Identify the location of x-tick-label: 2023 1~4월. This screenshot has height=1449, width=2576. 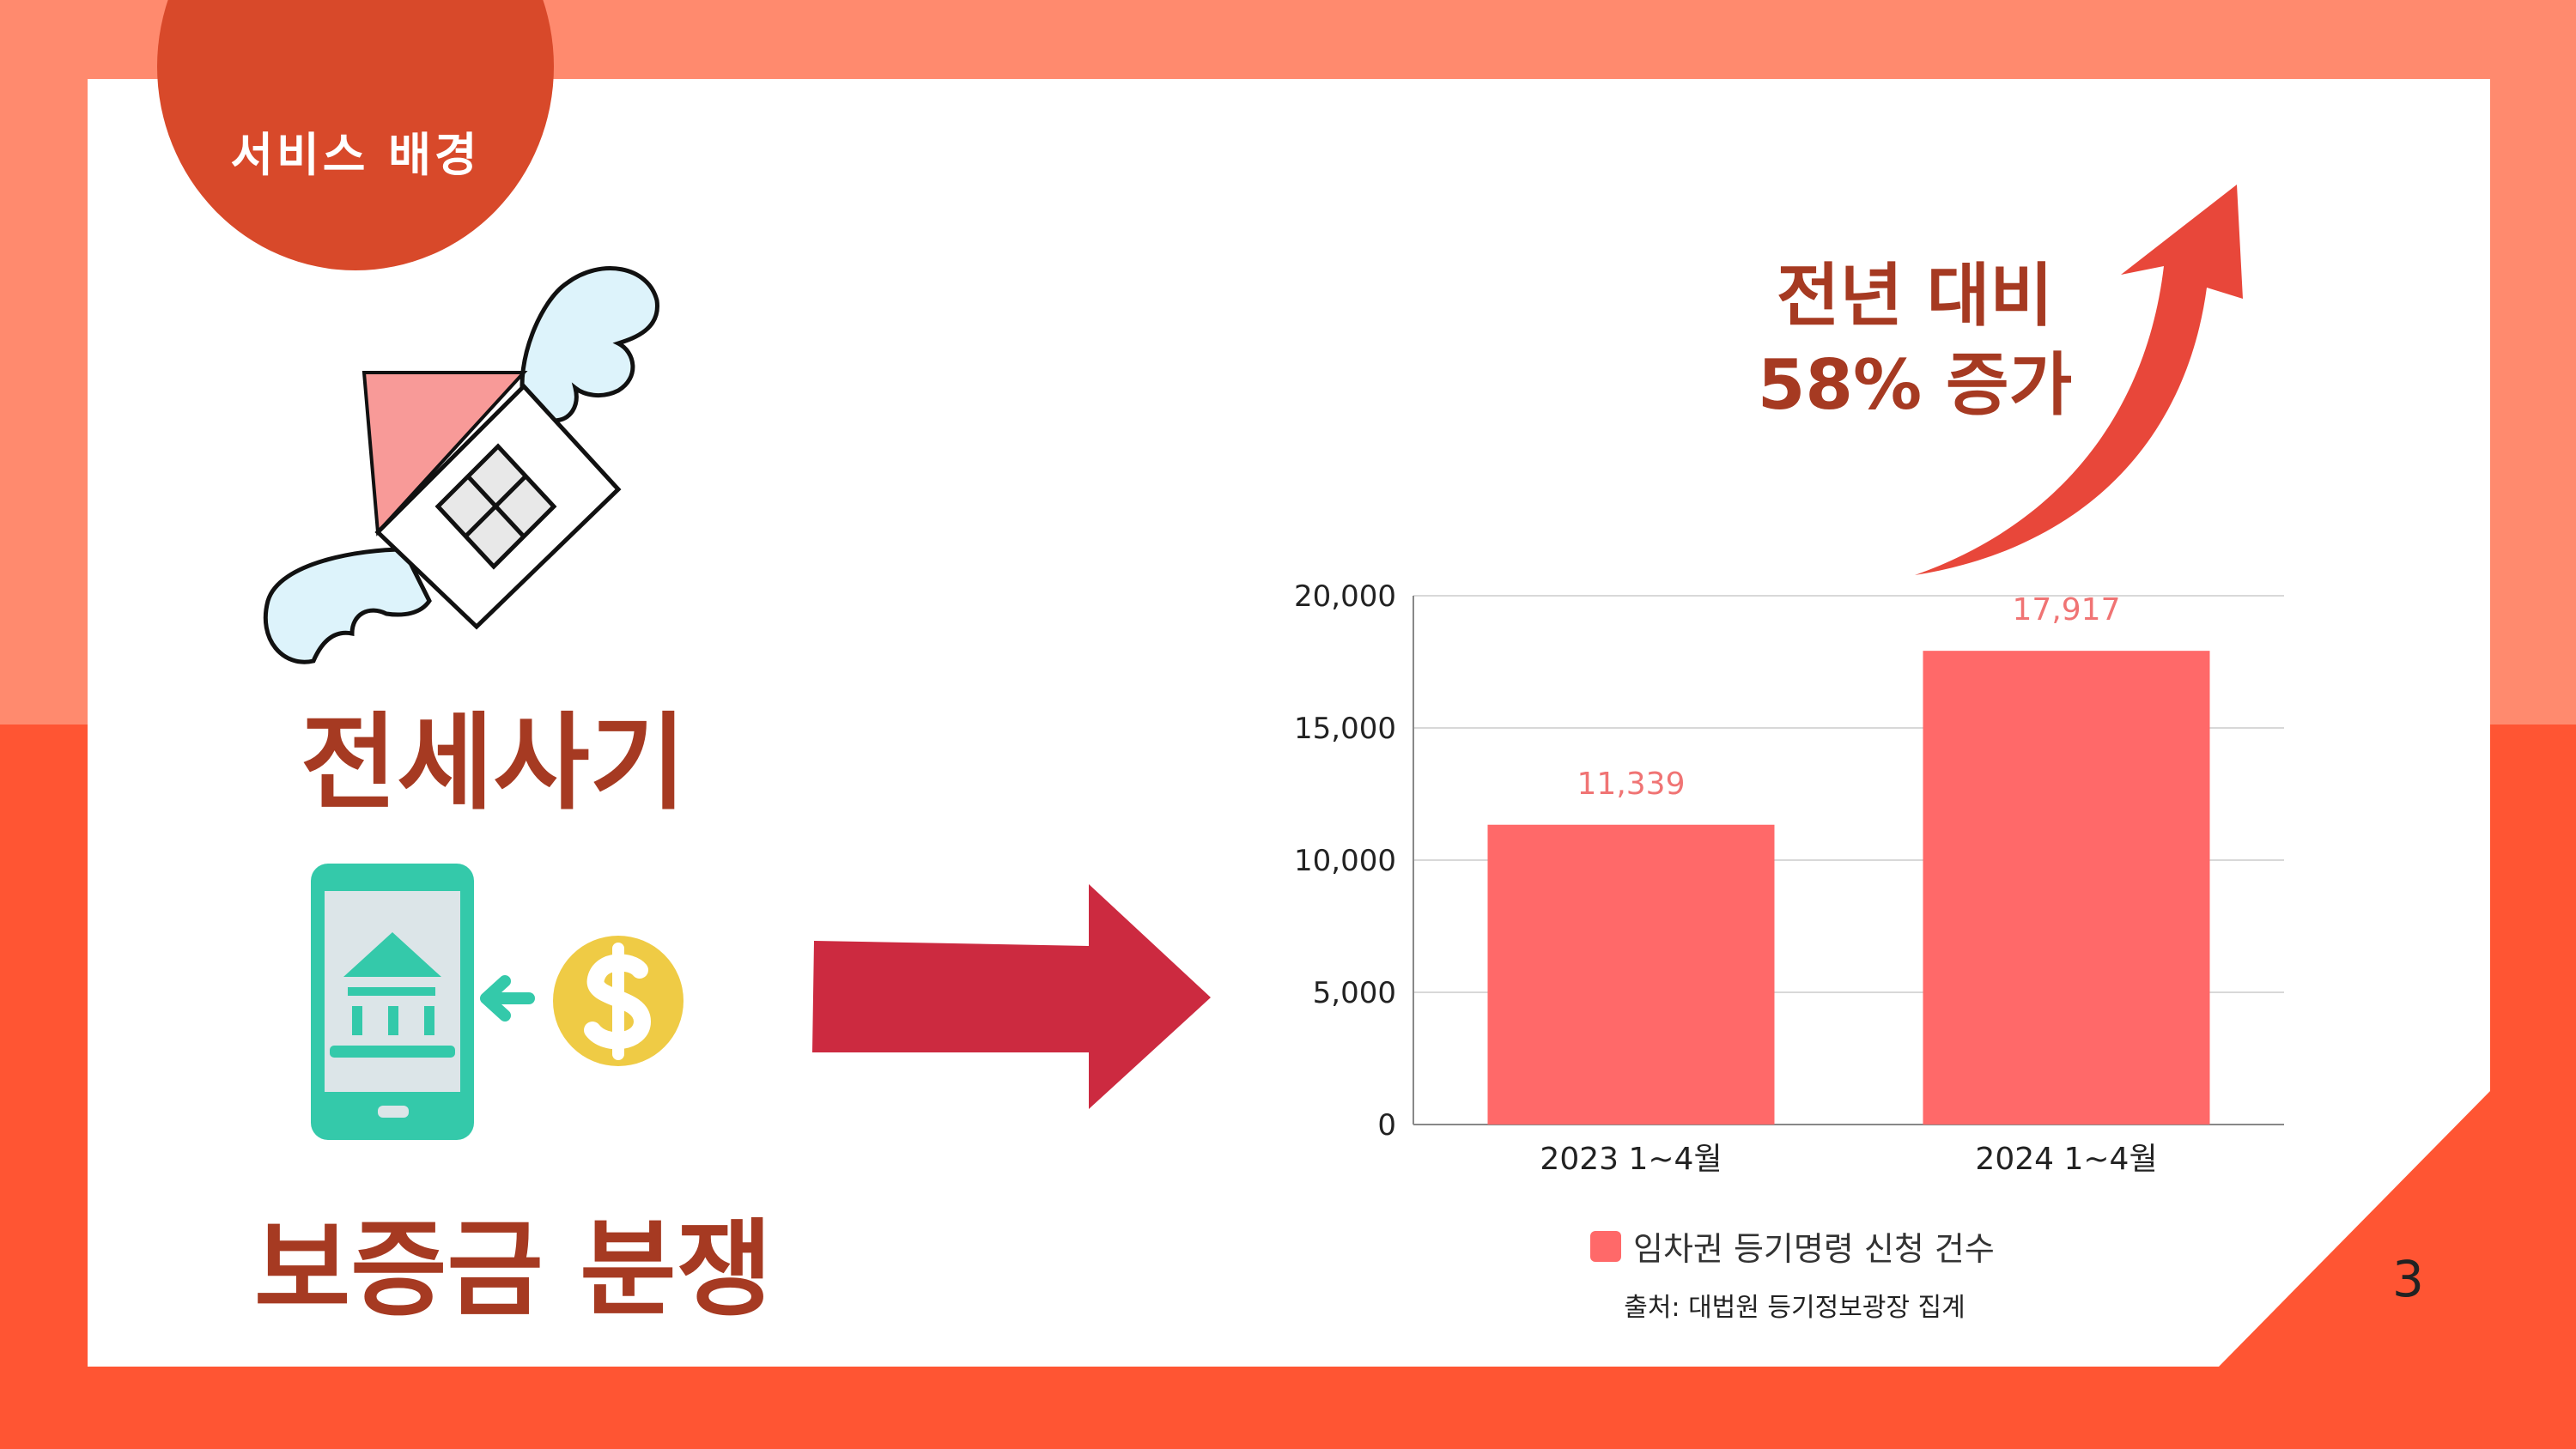
(1631, 1159).